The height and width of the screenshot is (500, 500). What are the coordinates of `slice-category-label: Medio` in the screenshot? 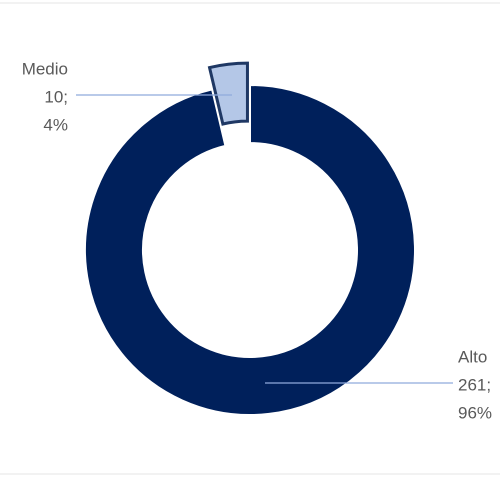 It's located at (45, 68).